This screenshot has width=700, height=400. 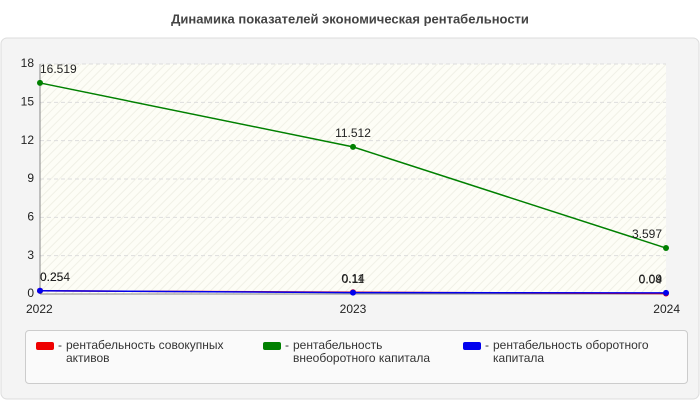 I want to click on legend-item: - рентабельность оборотного капитала, so click(x=568, y=352).